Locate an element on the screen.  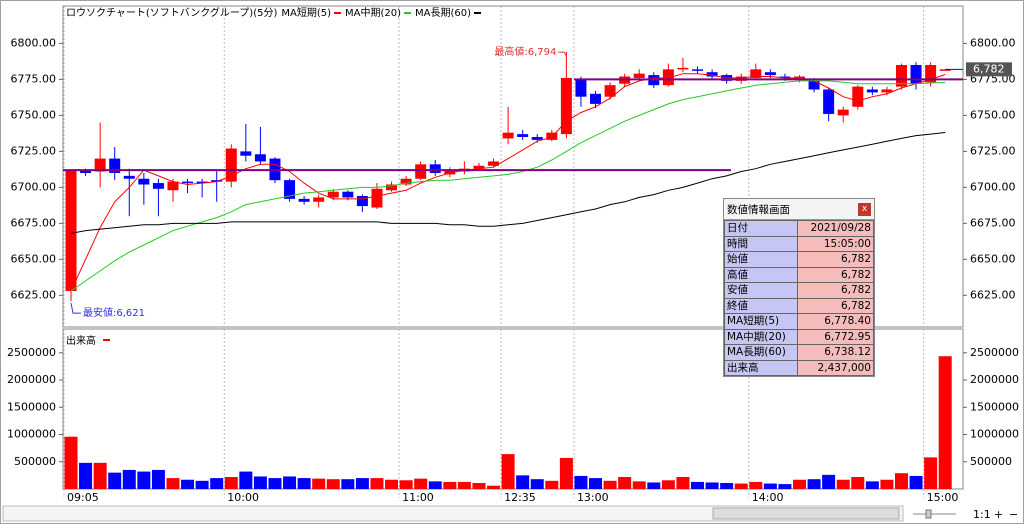
info-row: 時間 15:05:00 is located at coordinates (799, 243).